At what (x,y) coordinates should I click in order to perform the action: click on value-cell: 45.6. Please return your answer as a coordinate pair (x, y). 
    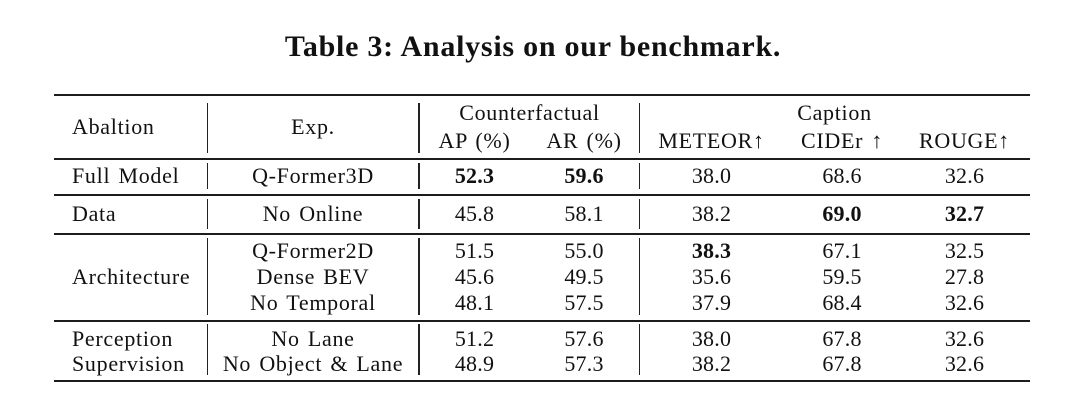
    Looking at the image, I should click on (474, 276).